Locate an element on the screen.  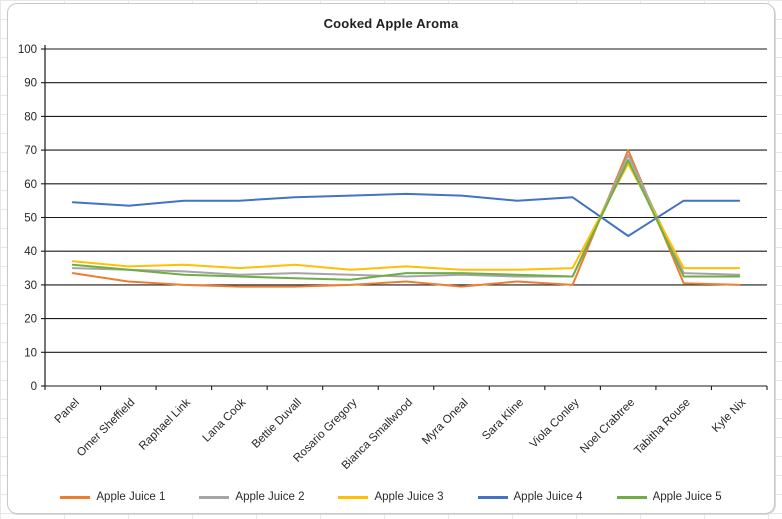
y-tick-label: 100 is located at coordinates (27, 50).